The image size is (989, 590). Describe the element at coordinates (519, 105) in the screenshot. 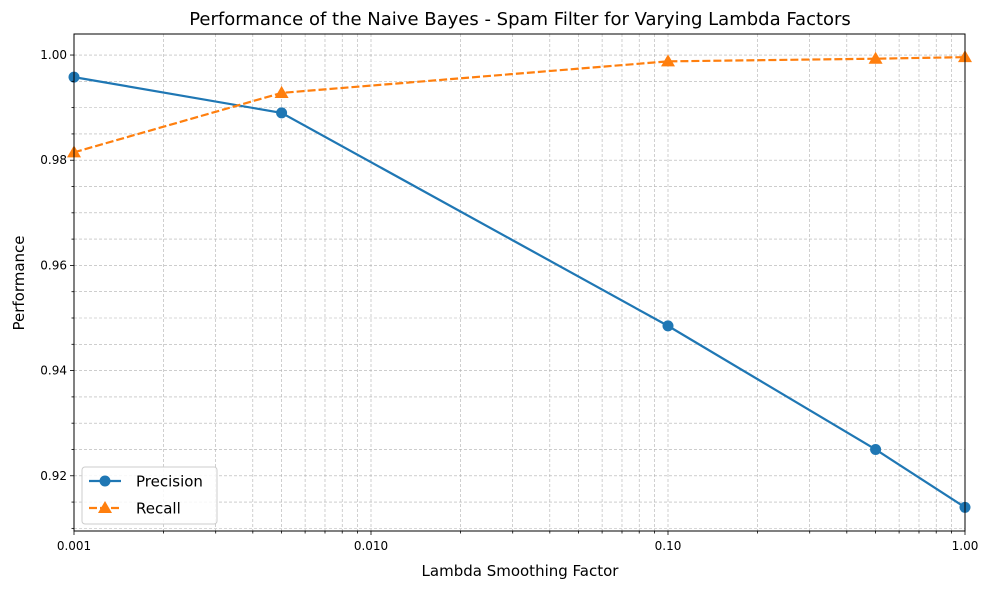

I see `recall-line` at that location.